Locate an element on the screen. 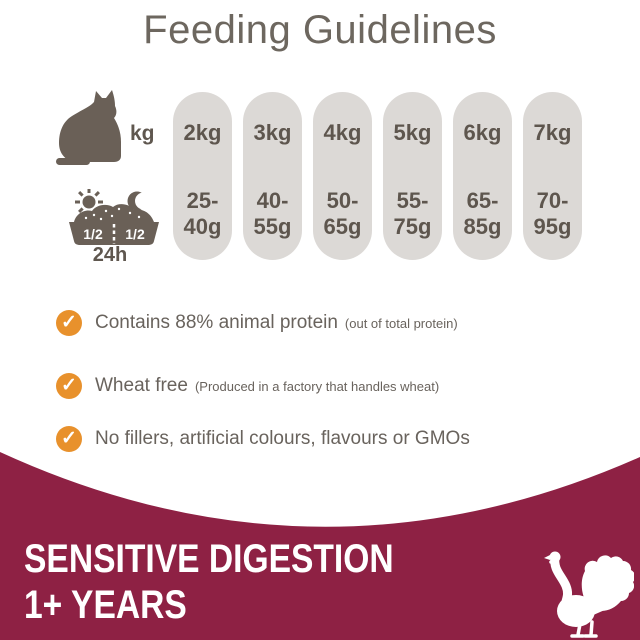  weight-unit-label: kg is located at coordinates (142, 133).